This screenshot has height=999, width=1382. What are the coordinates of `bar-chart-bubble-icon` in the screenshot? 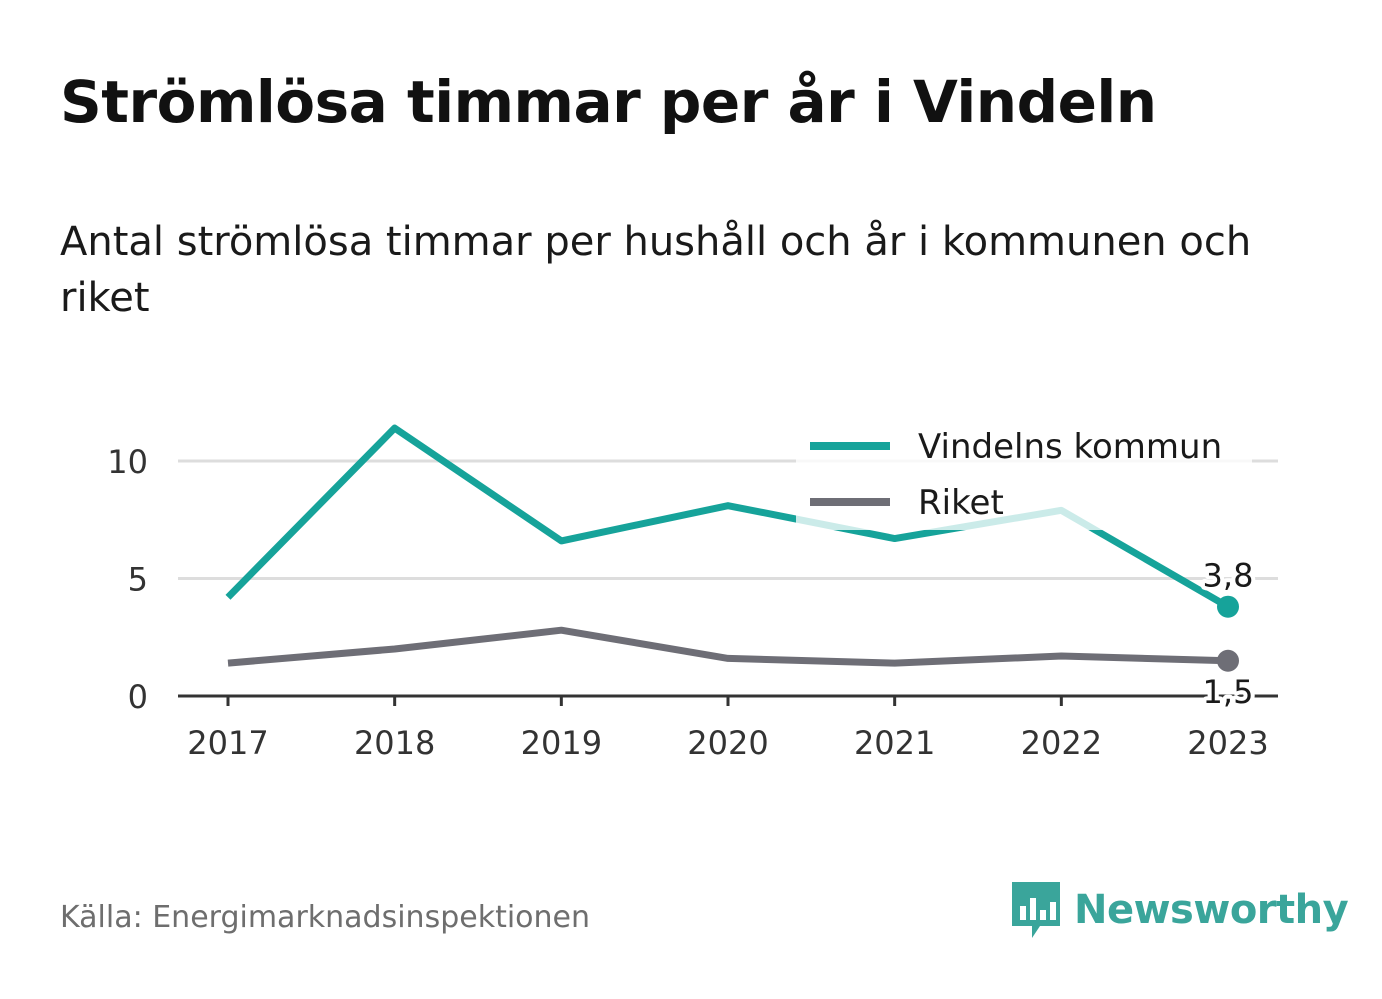 It's located at (1036, 910).